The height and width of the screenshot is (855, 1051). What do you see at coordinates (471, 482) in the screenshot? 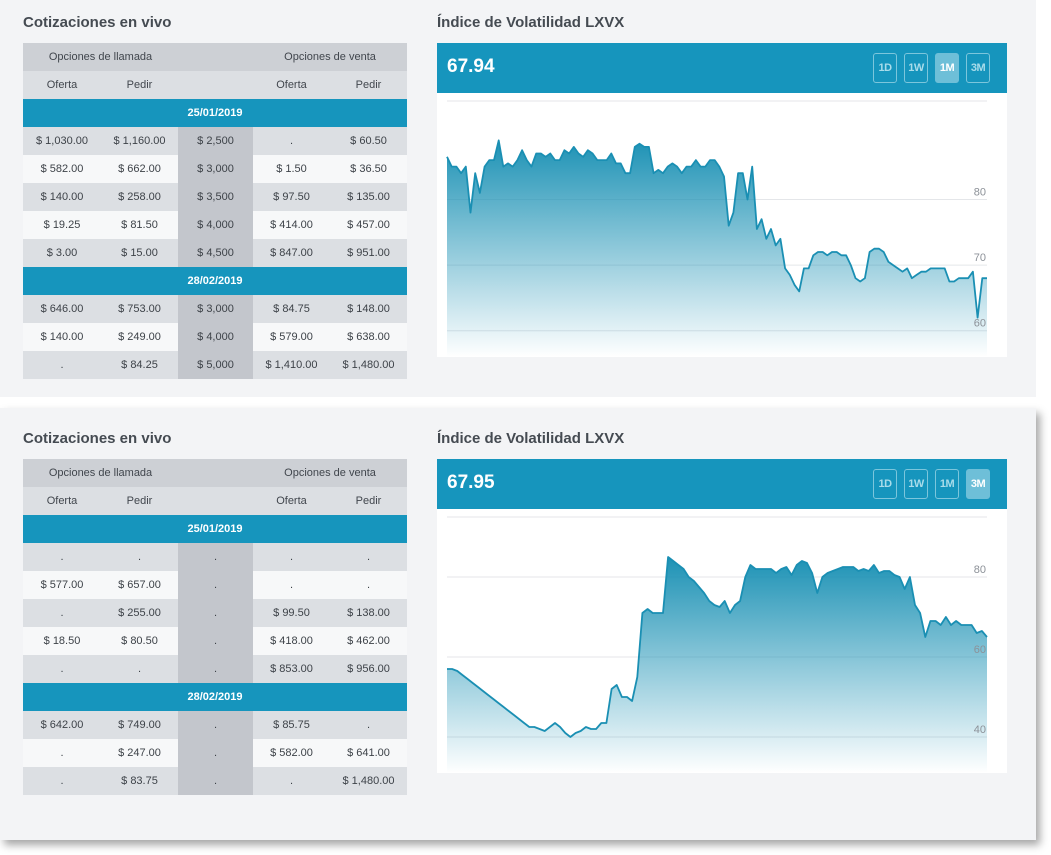
I see `index-value: 67.95` at bounding box center [471, 482].